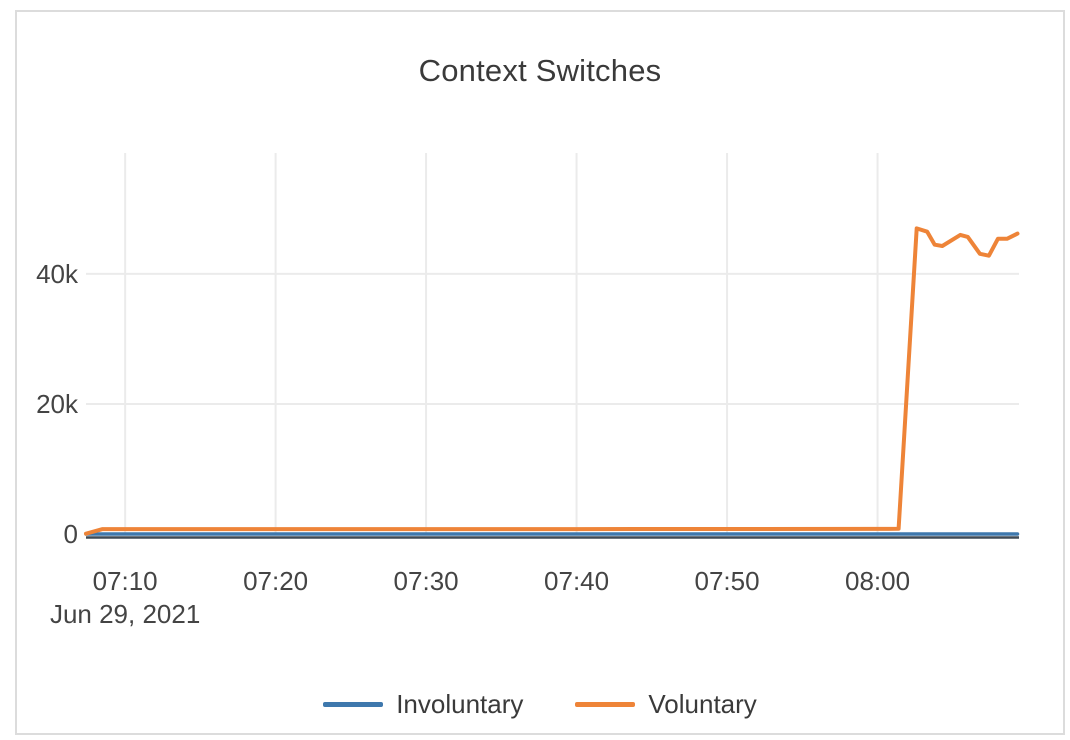  Describe the element at coordinates (540, 704) in the screenshot. I see `legend: Involuntary Voluntary` at that location.